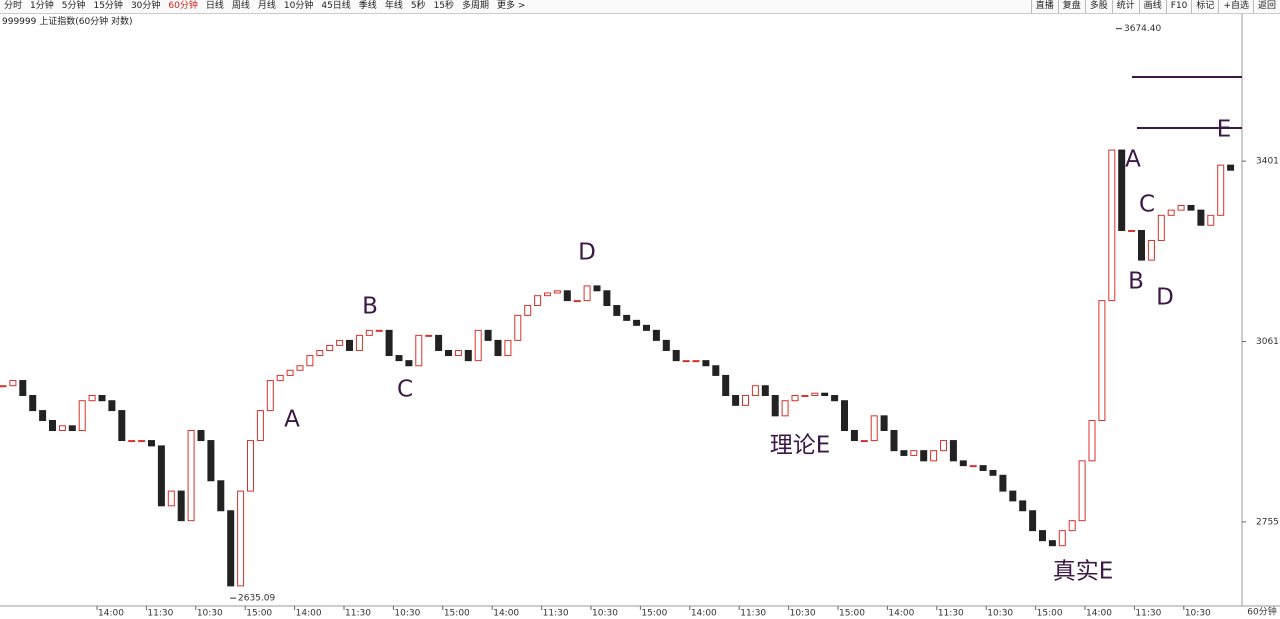 The height and width of the screenshot is (619, 1280). I want to click on tool-buttons: 直播 复盘 多股 统计 画线 F10 标记 +自选 返回, so click(1155, 6).